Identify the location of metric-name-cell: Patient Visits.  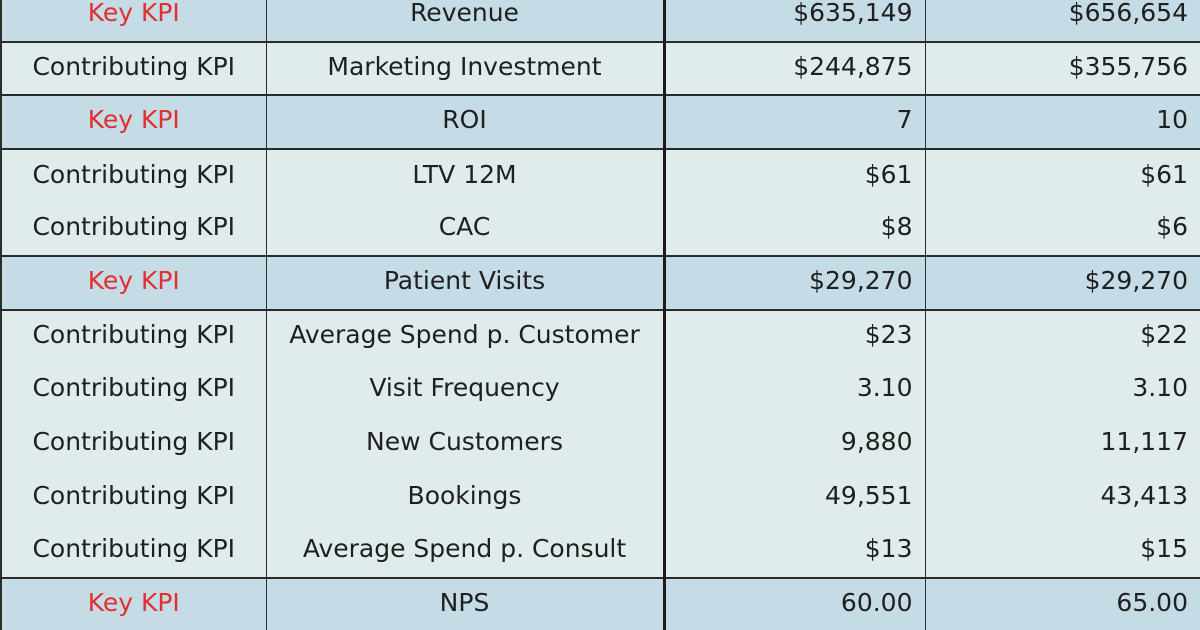
(466, 283).